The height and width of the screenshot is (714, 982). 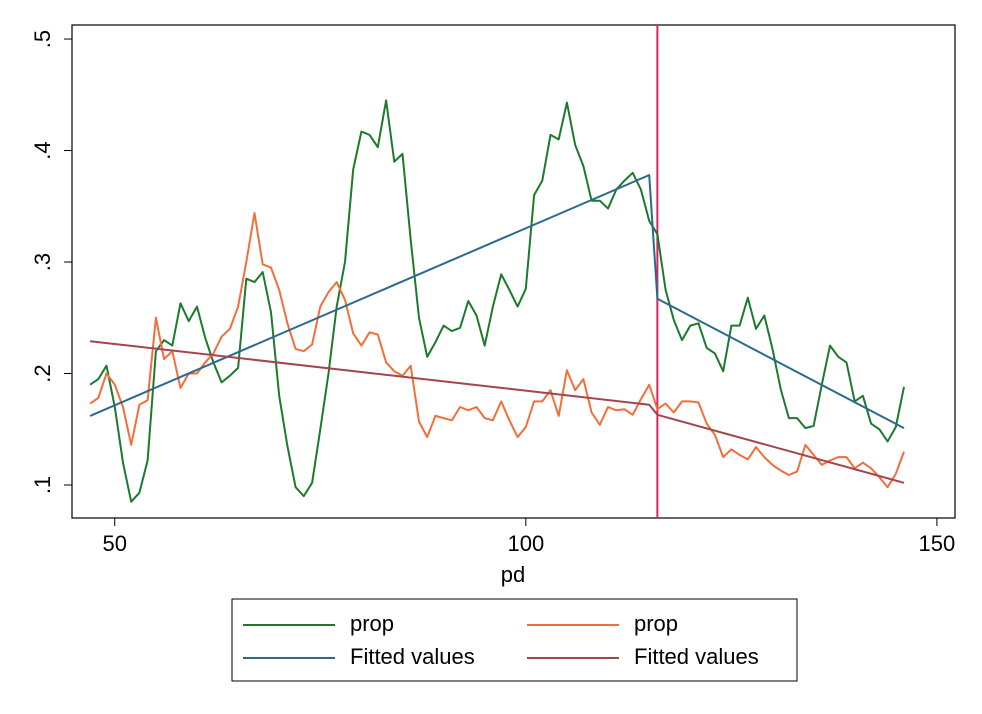 What do you see at coordinates (513, 574) in the screenshot?
I see `x-axis-label: pd` at bounding box center [513, 574].